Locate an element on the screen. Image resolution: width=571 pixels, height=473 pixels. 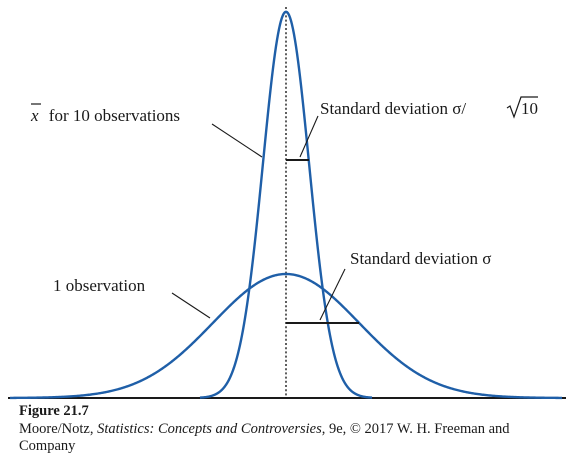
svg-text: 10 is located at coordinates (529, 108).